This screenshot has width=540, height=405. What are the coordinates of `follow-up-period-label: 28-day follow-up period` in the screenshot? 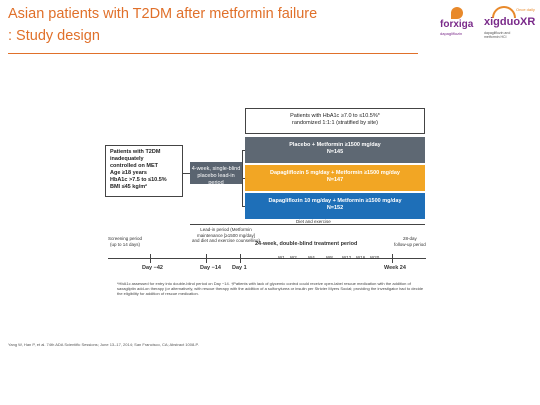 It's located at (410, 241).